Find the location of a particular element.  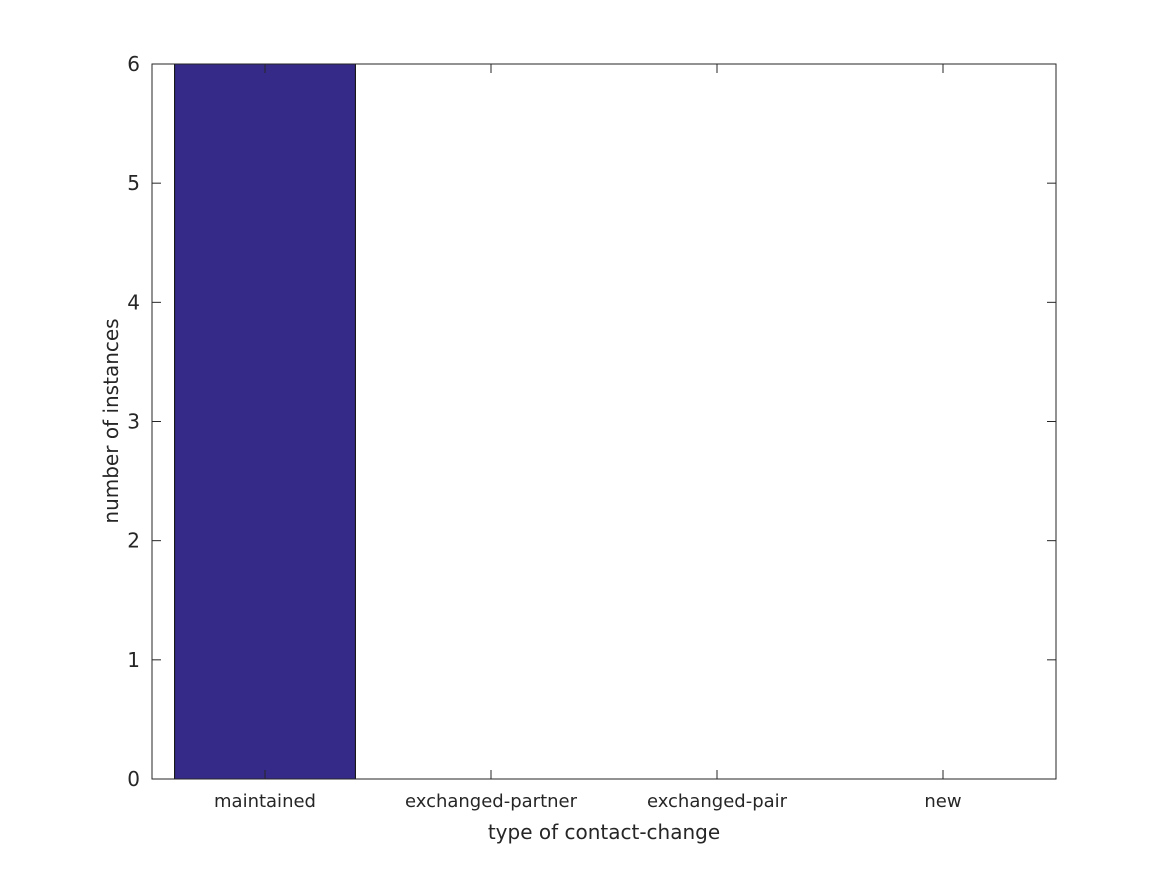

bar-maintained is located at coordinates (265, 421).